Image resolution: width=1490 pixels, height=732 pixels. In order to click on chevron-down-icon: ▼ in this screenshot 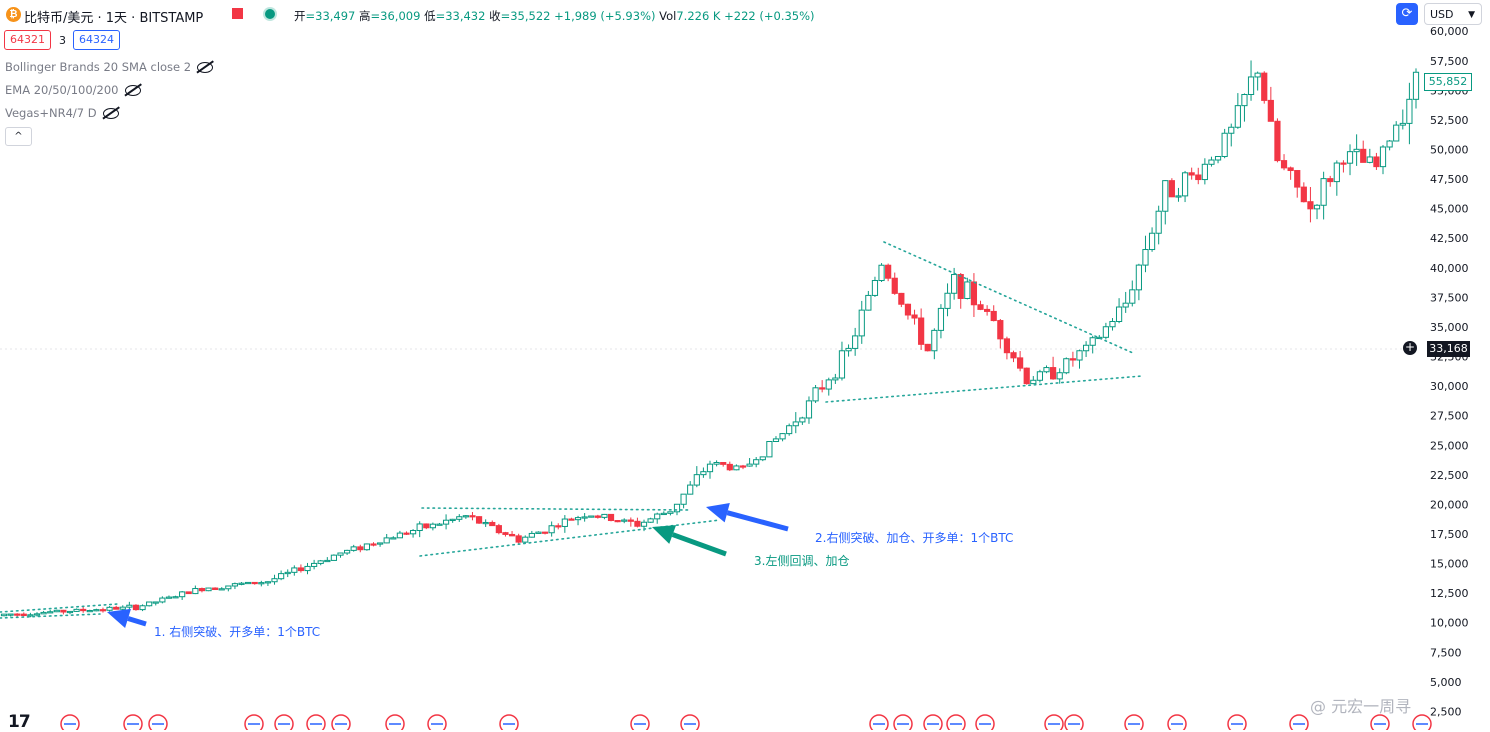, I will do `click(1471, 15)`.